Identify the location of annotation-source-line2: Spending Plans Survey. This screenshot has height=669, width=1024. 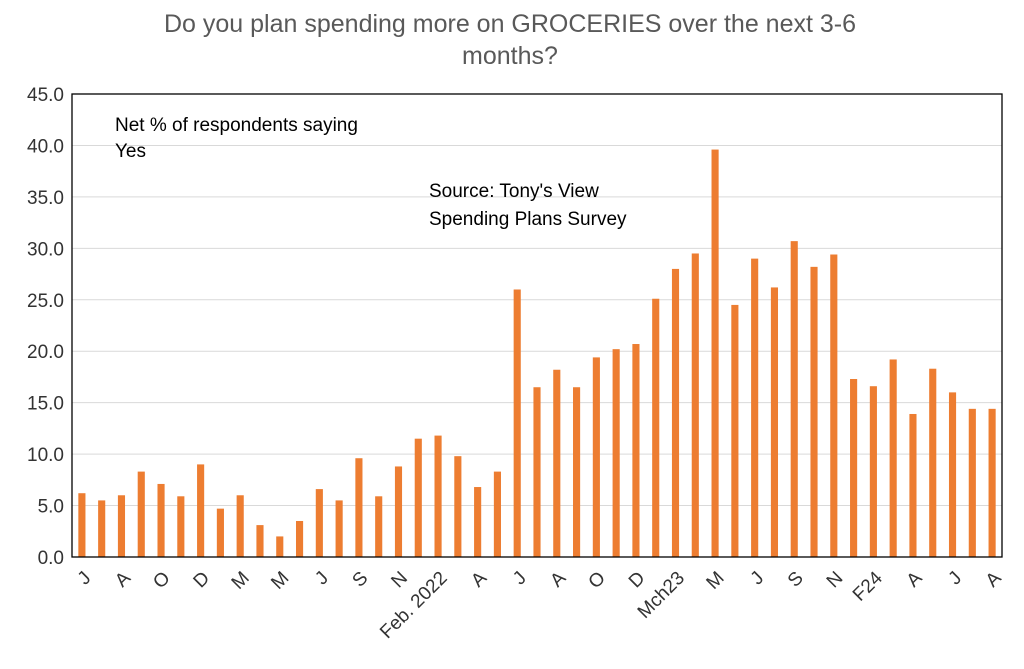
(528, 219).